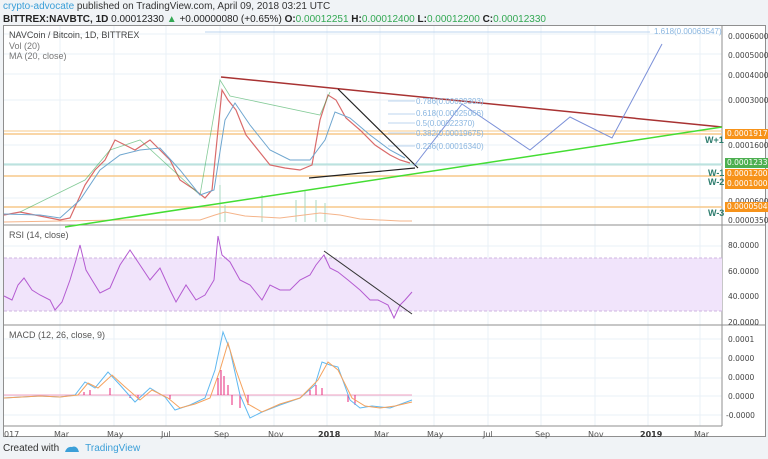  What do you see at coordinates (519, 19) in the screenshot?
I see `close-value: 0.00012330` at bounding box center [519, 19].